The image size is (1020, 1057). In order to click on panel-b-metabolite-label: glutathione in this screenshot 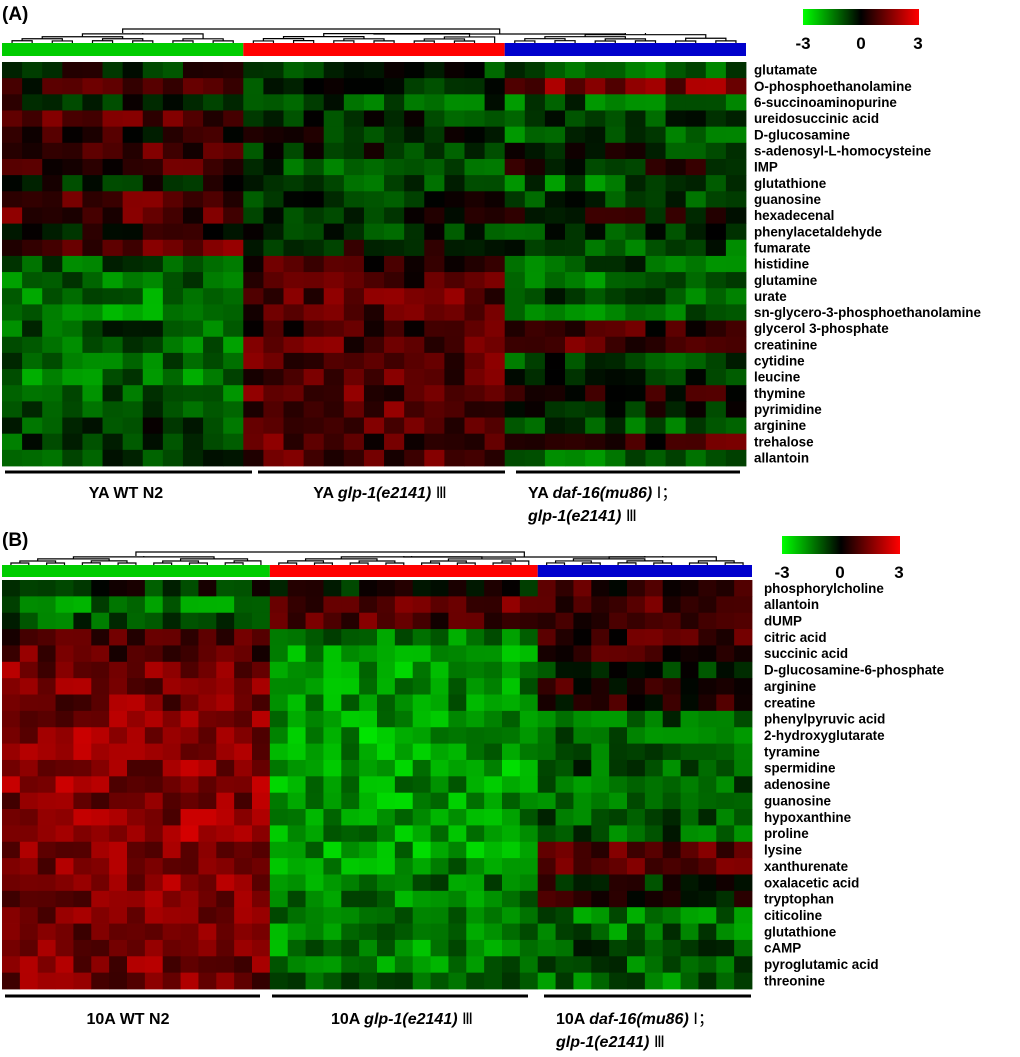, I will do `click(800, 931)`.